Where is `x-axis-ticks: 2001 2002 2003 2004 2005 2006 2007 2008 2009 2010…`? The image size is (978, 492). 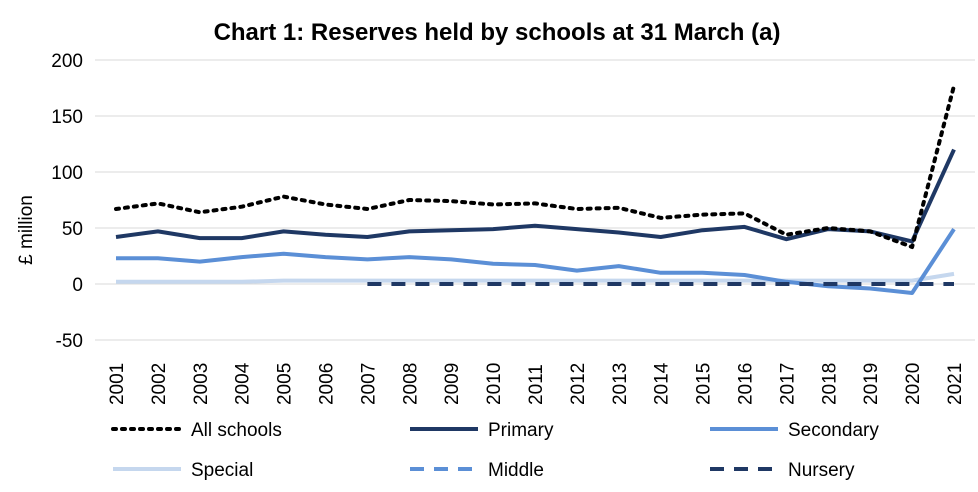 x-axis-ticks: 2001 2002 2003 2004 2005 2006 2007 2008 2009 2010… is located at coordinates (536, 383).